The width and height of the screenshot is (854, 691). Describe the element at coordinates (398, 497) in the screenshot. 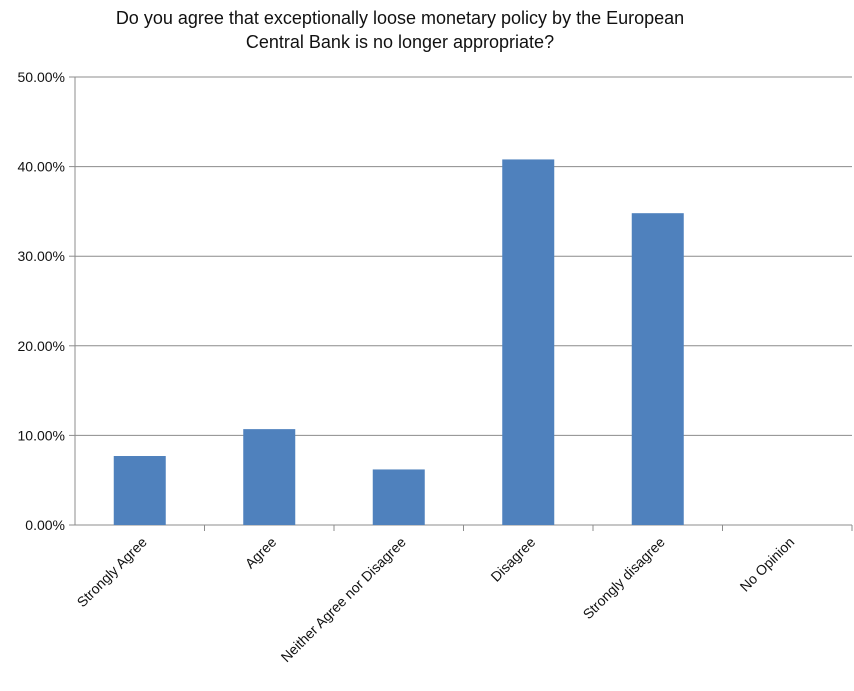

I see `bar-neither-agree-nor-disagree` at that location.